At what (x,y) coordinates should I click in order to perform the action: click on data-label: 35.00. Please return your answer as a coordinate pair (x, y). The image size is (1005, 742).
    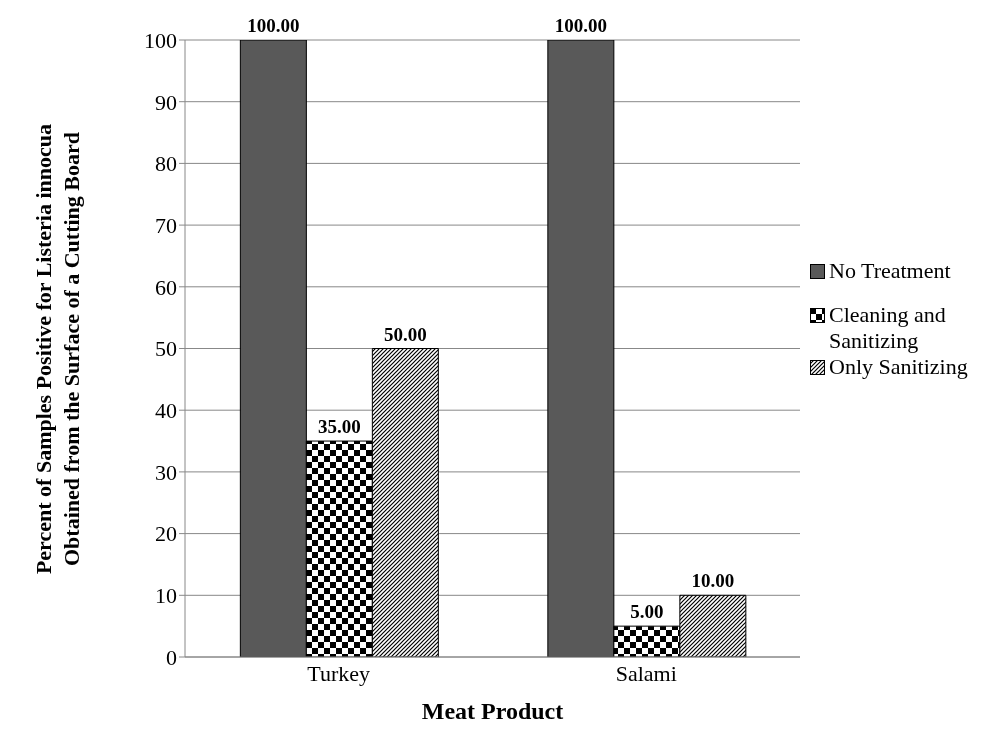
    Looking at the image, I should click on (339, 427).